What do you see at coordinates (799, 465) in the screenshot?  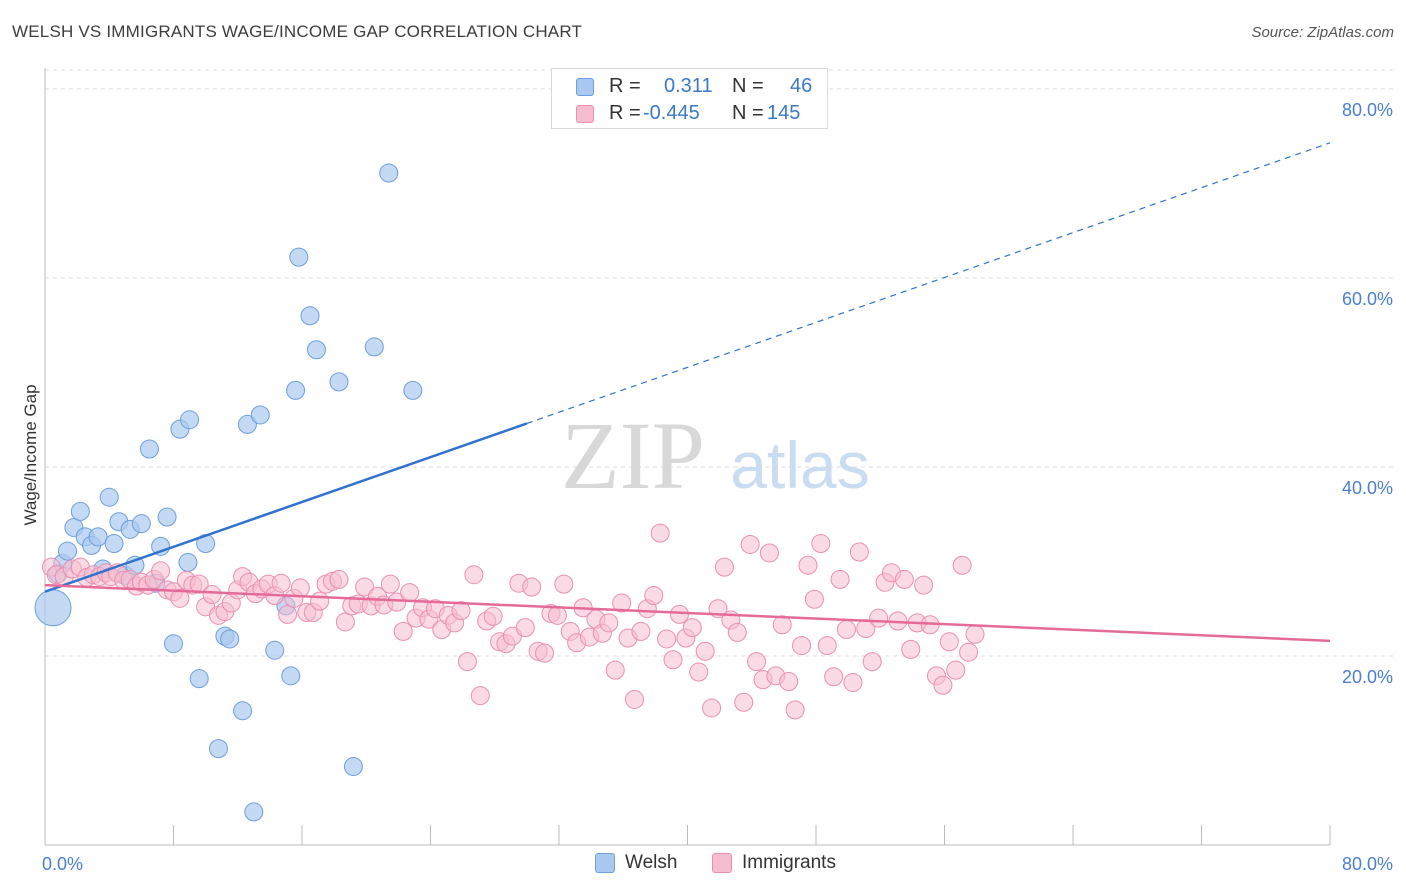 I see `watermark-atlas: atlas` at bounding box center [799, 465].